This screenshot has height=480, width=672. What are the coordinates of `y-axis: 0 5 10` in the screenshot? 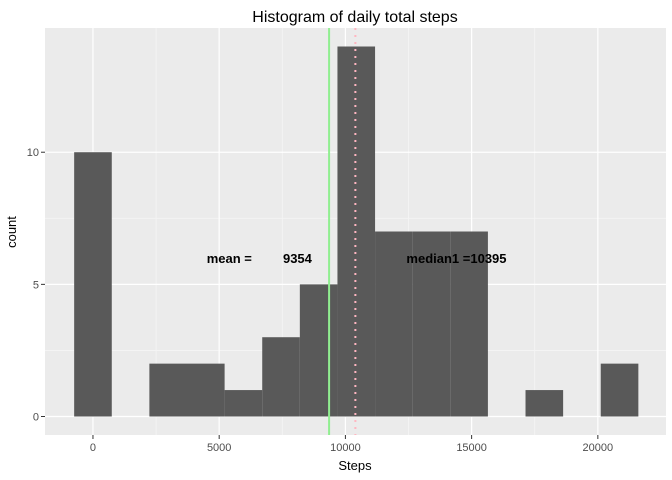 It's located at (36, 285).